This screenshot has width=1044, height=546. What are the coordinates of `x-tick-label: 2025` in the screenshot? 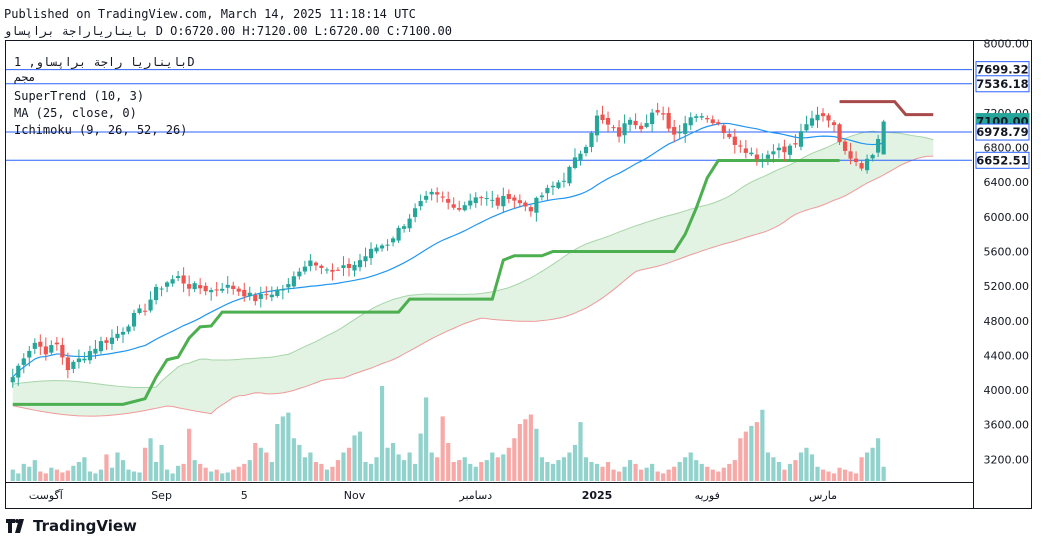 It's located at (597, 495).